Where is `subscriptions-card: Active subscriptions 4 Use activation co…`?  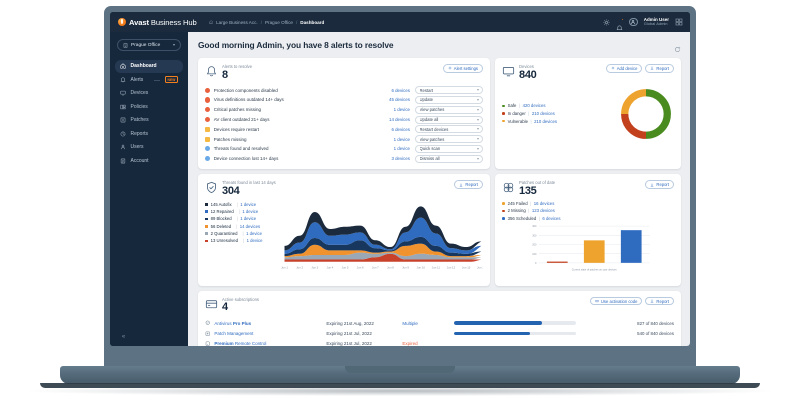 subscriptions-card: Active subscriptions 4 Use activation co… is located at coordinates (439, 318).